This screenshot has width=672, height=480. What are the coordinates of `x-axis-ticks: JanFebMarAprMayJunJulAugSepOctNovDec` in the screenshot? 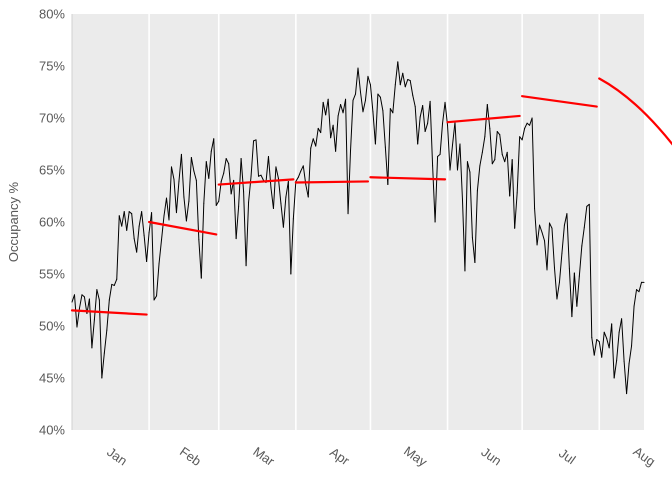 It's located at (381, 456).